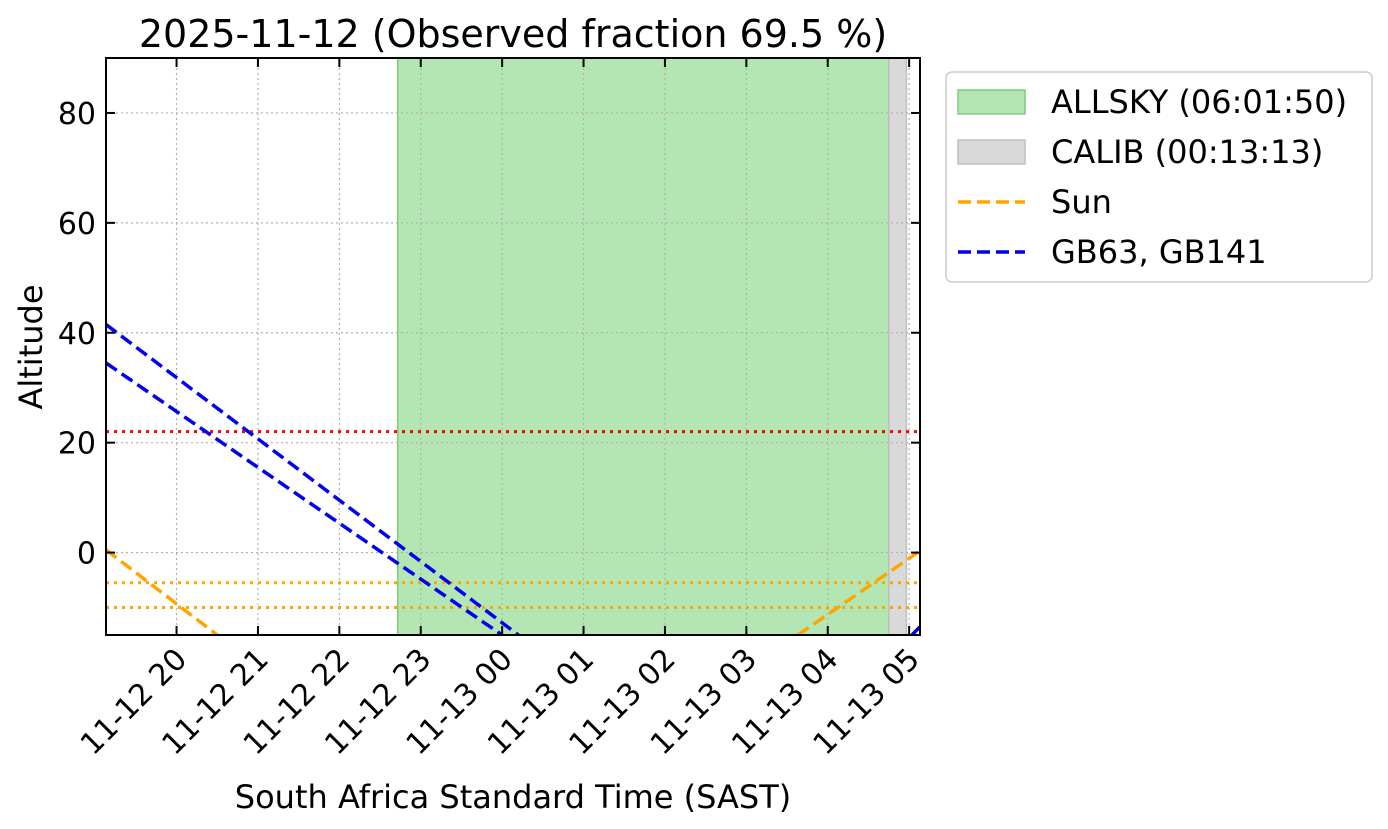 The image size is (1388, 829). I want to click on y-tick-label: 0, so click(86, 554).